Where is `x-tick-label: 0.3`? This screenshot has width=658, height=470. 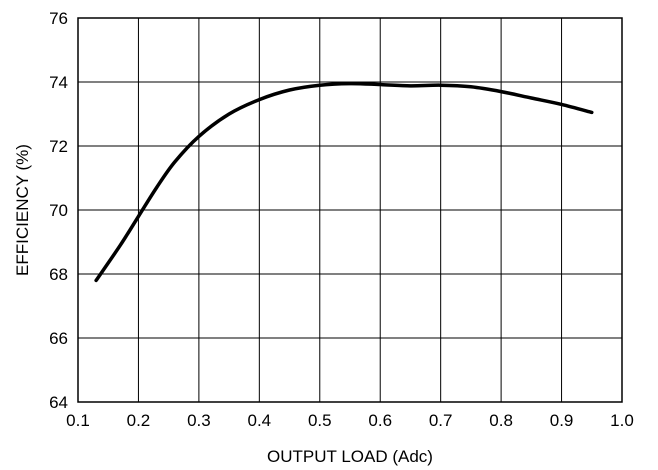
x-tick-label: 0.3 is located at coordinates (199, 420).